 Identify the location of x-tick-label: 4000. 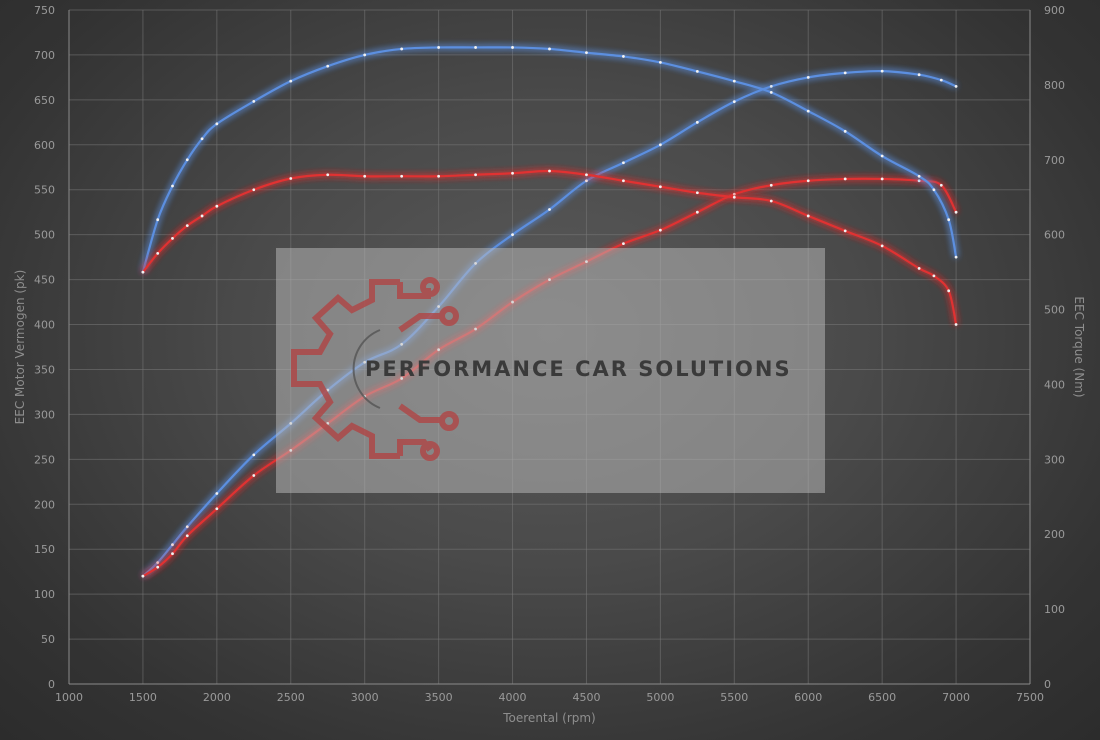
(513, 697).